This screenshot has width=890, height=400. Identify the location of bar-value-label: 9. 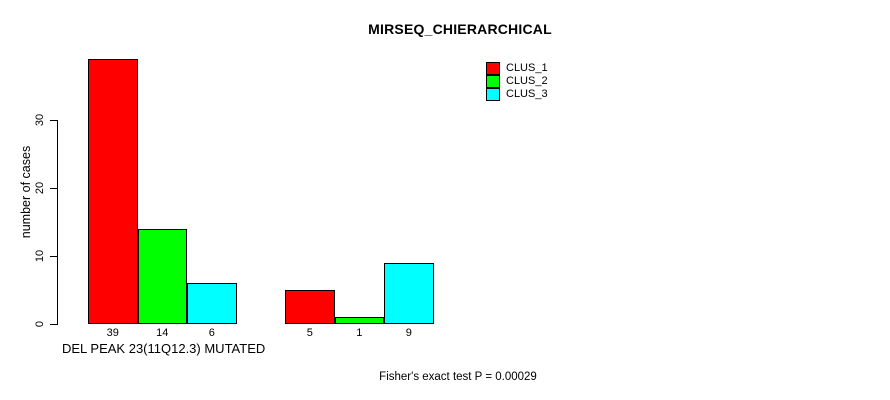
(408, 333).